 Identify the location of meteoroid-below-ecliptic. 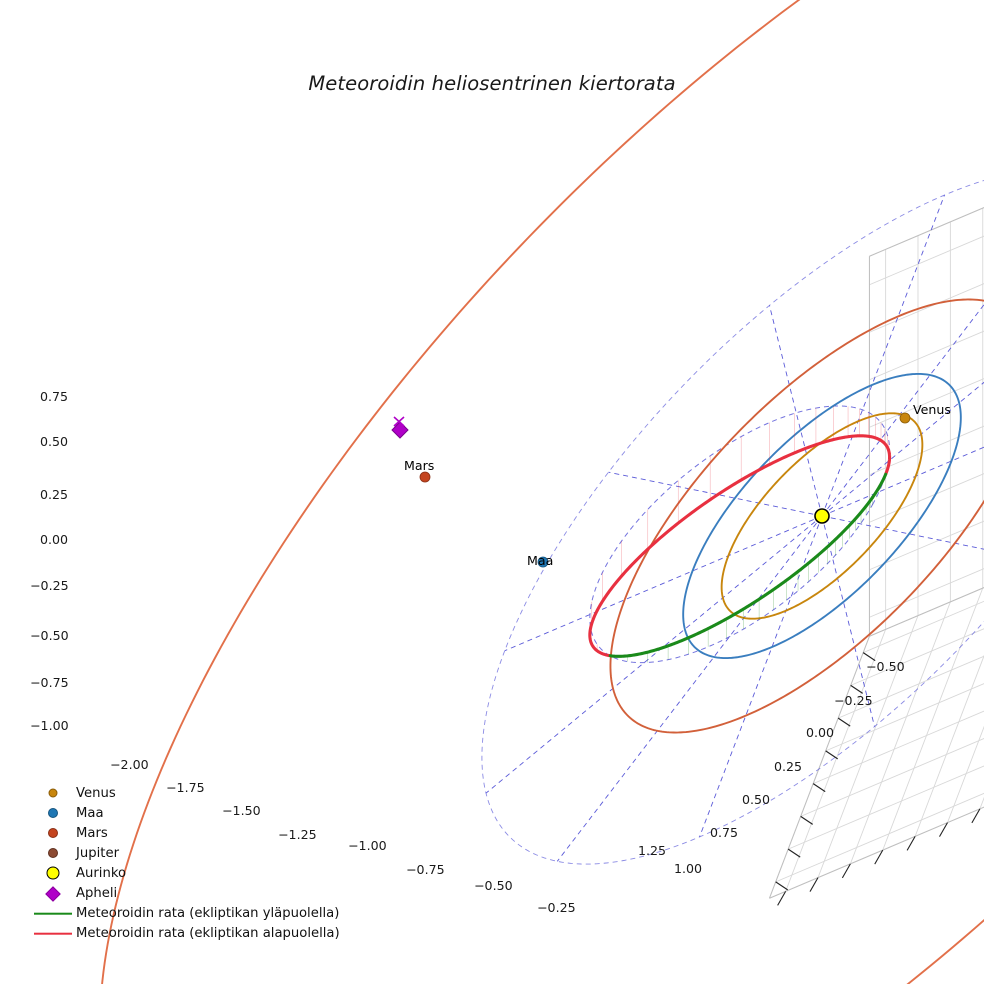
(740, 546).